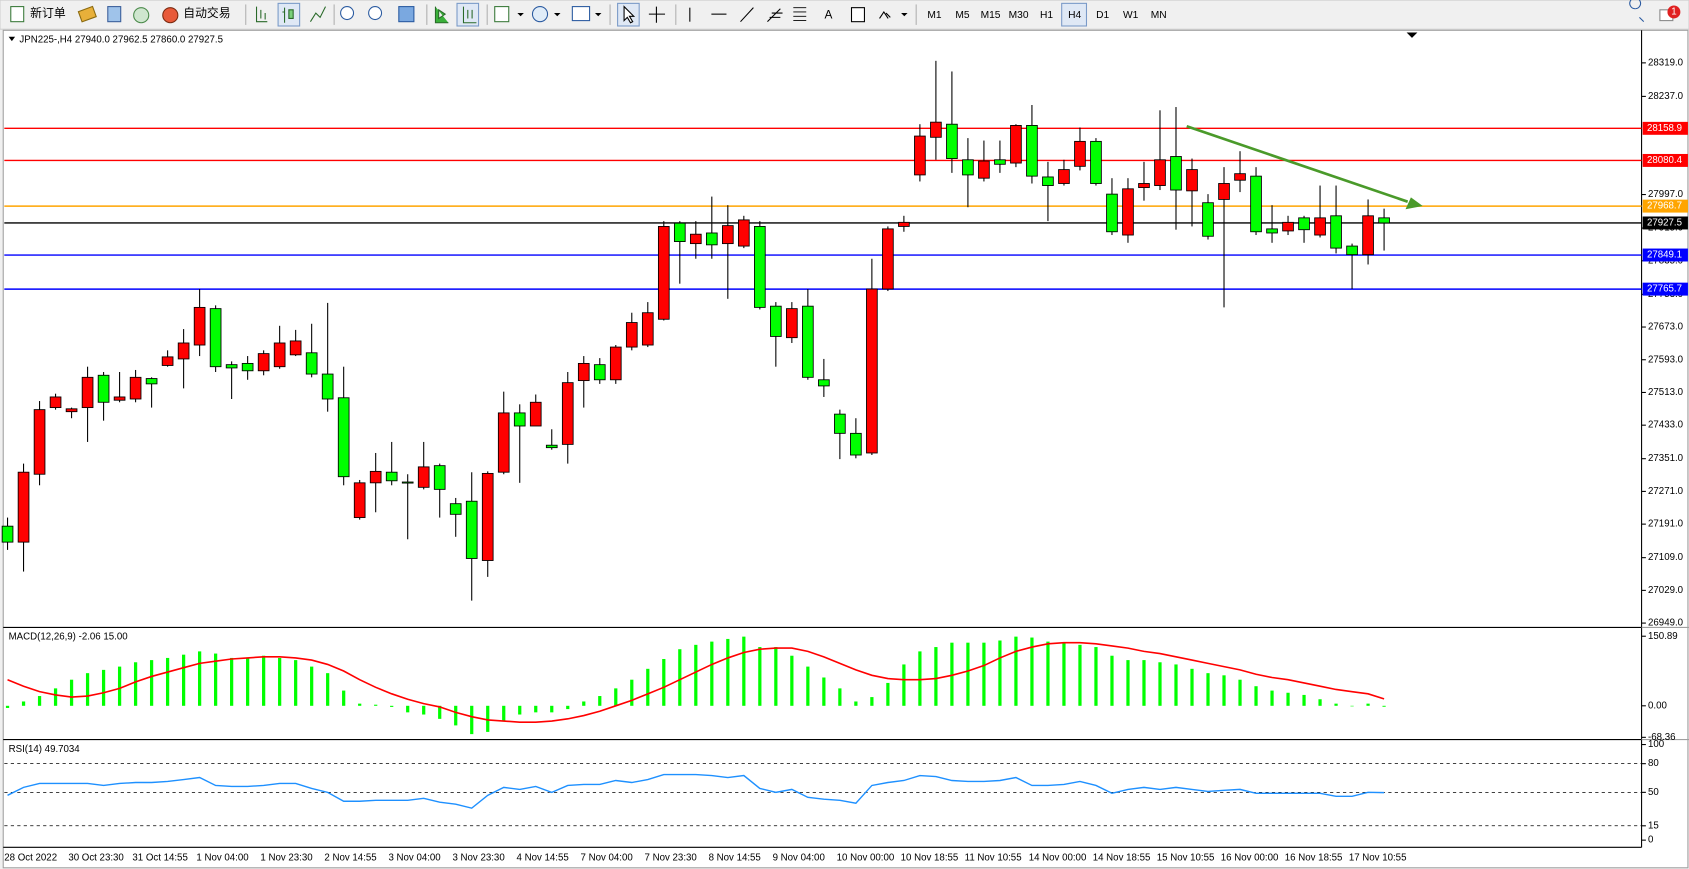 This screenshot has height=869, width=1689. I want to click on timeframe-button: M1, so click(934, 15).